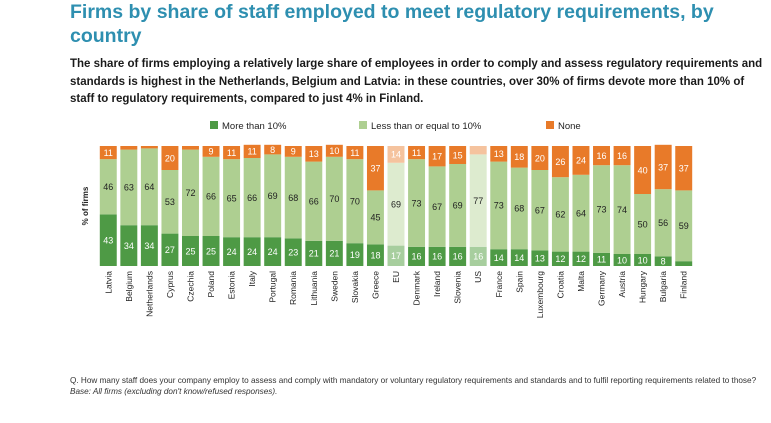 The image size is (771, 423). I want to click on bar-less-sweden, so click(334, 198).